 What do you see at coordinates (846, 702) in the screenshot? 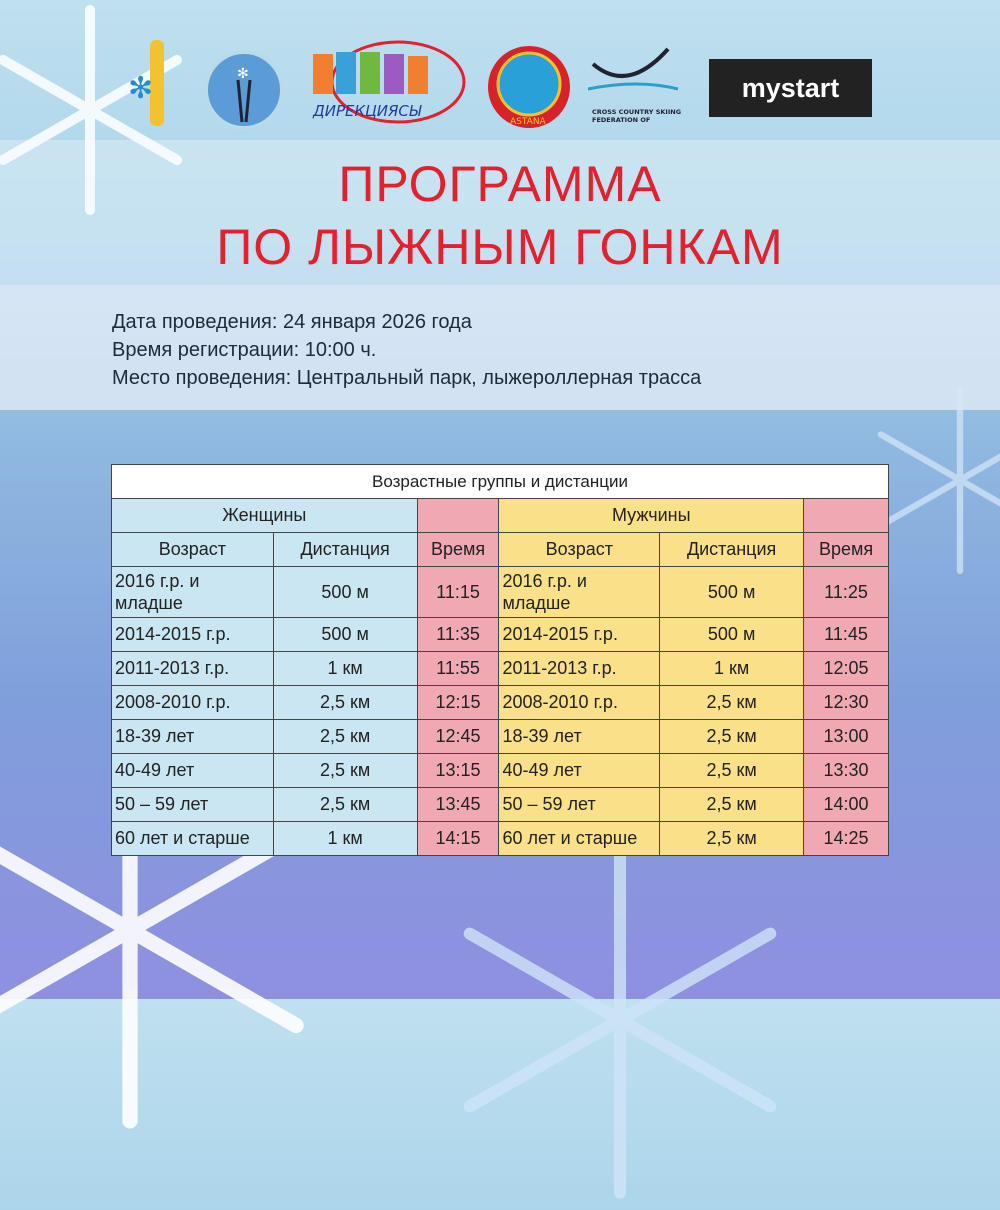
I see `cell-m-time: 12:30` at bounding box center [846, 702].